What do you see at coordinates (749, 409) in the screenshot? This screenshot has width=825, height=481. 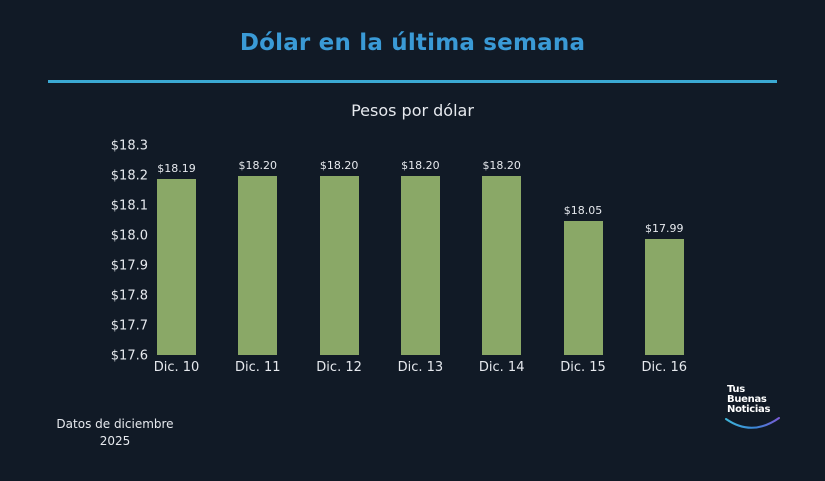 I see `logo-text-line-3: Noticias` at bounding box center [749, 409].